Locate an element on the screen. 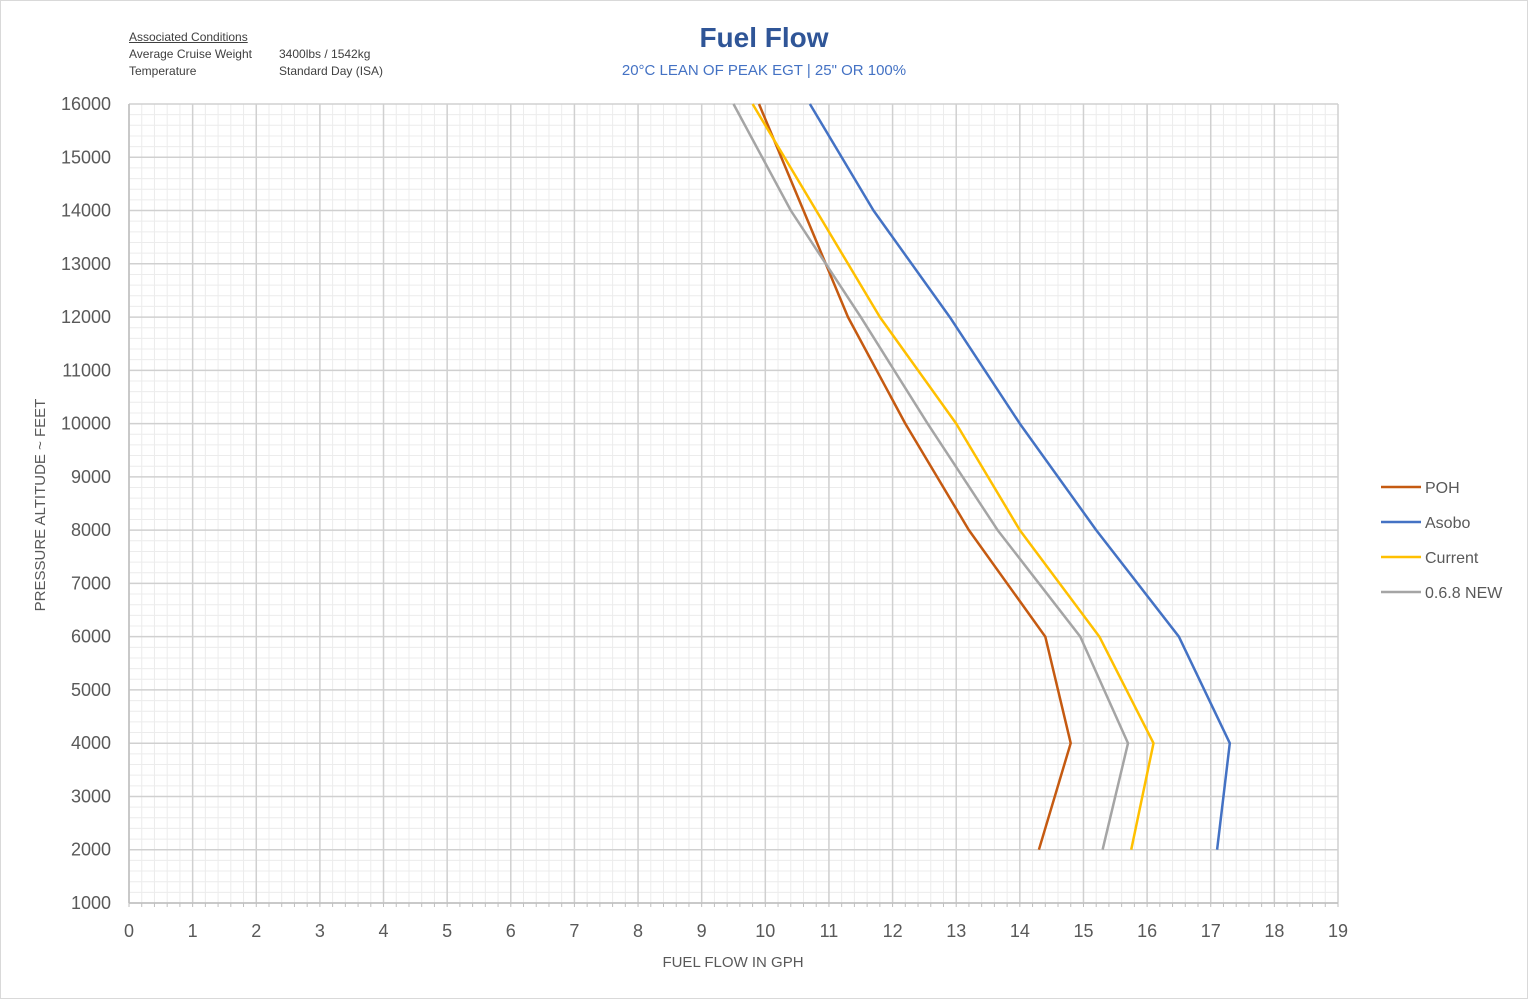  x-tick-label: 12 is located at coordinates (893, 931).